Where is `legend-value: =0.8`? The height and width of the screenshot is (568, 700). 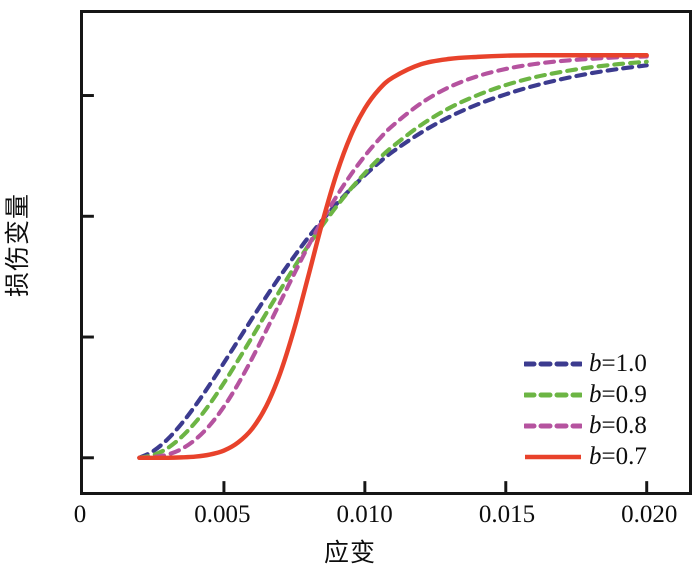
legend-value: =0.8 is located at coordinates (624, 425).